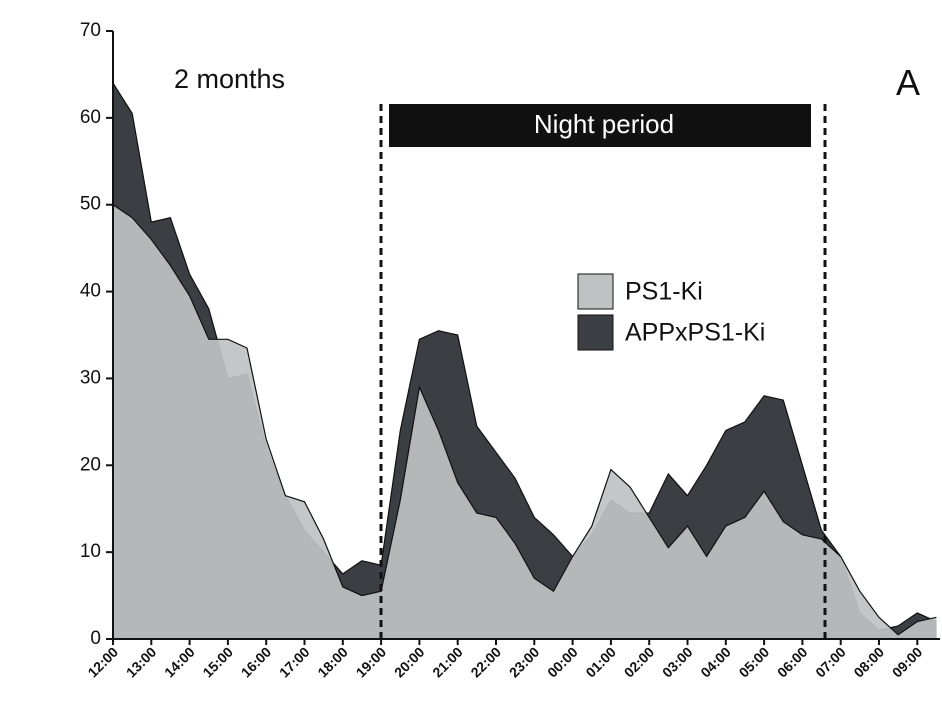 The width and height of the screenshot is (942, 707). Describe the element at coordinates (102, 662) in the screenshot. I see `x-tick-label: 12:00` at that location.